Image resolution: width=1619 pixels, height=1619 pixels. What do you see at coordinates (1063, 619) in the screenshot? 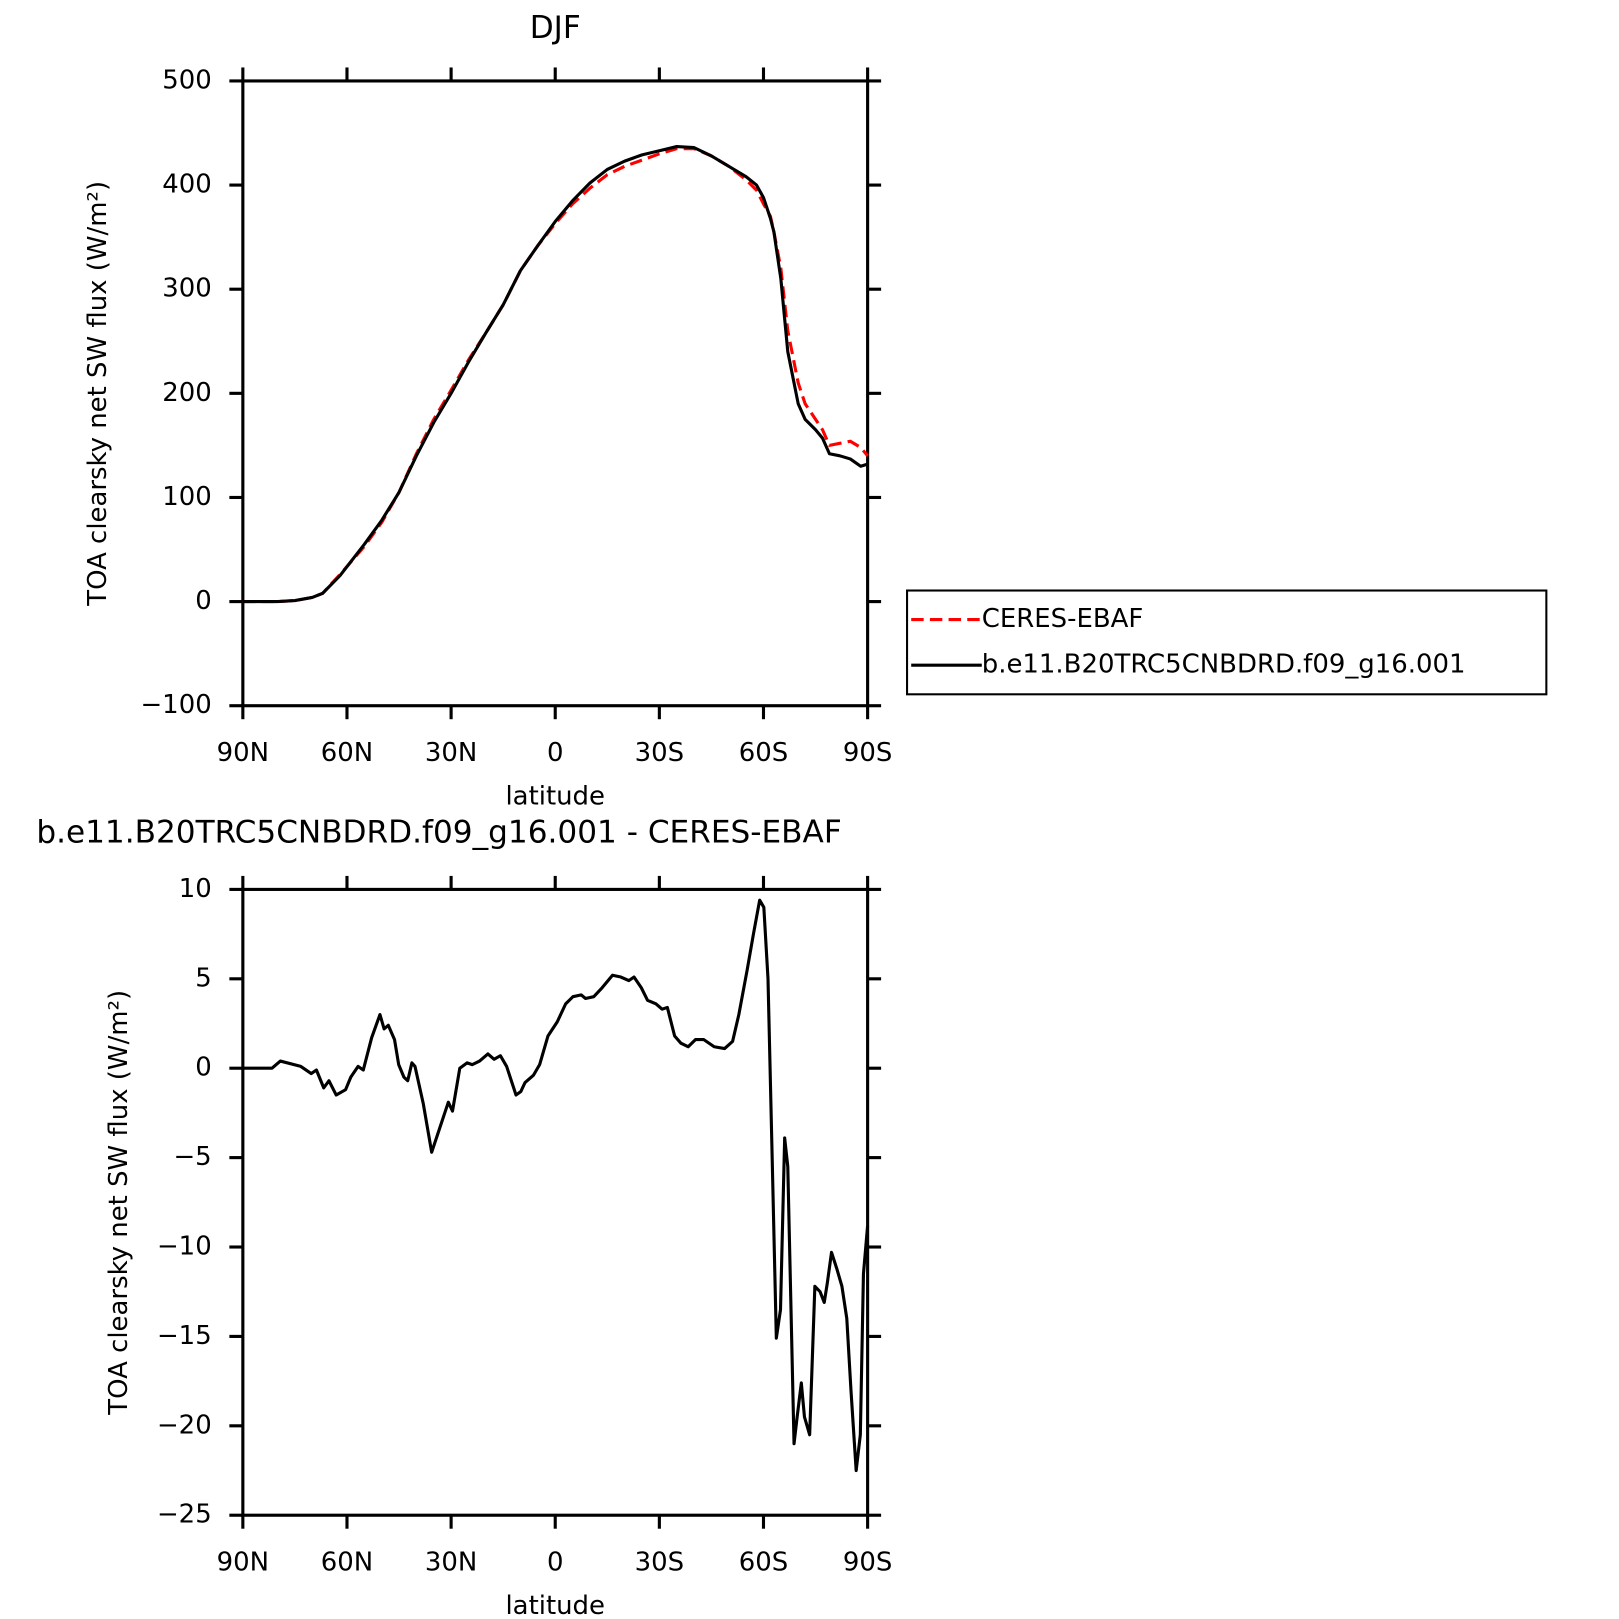
I see `legend-label: CERES-EBAF` at bounding box center [1063, 619].